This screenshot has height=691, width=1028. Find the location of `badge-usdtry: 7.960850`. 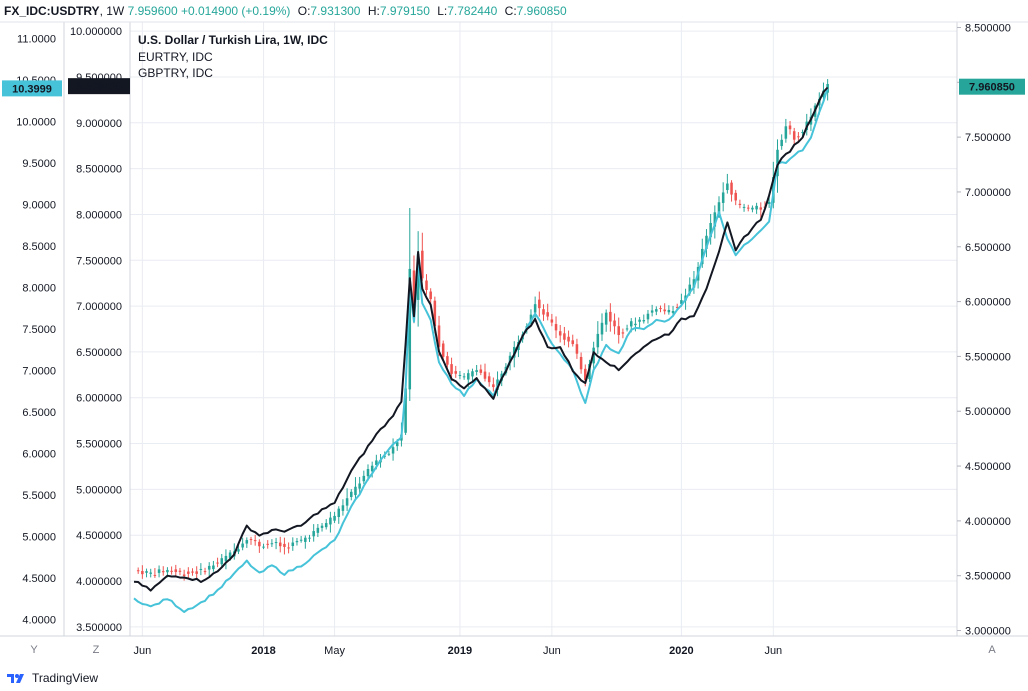

badge-usdtry: 7.960850 is located at coordinates (992, 88).